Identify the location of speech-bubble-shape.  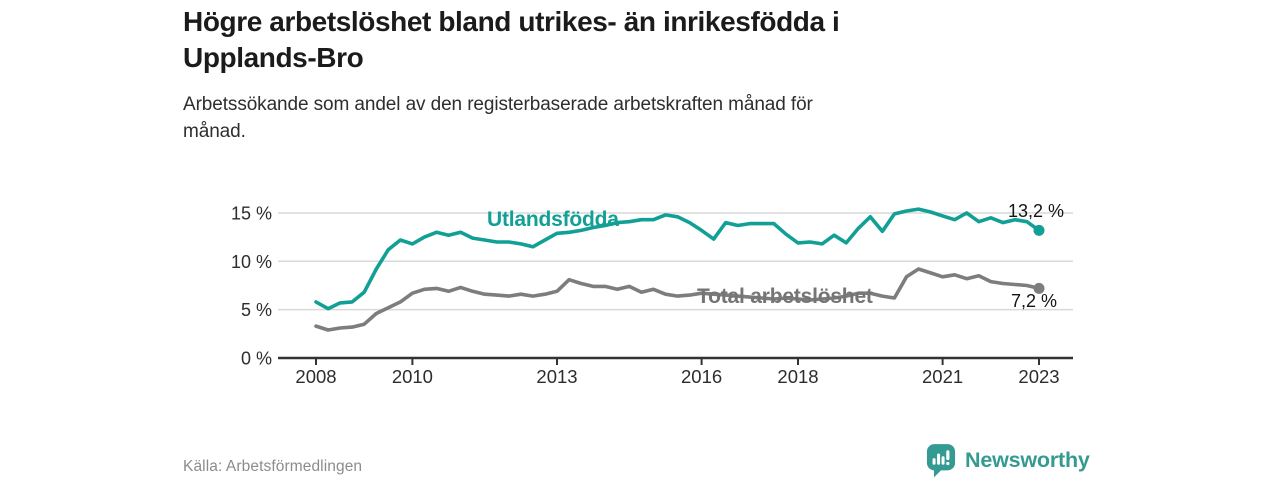
(941, 461).